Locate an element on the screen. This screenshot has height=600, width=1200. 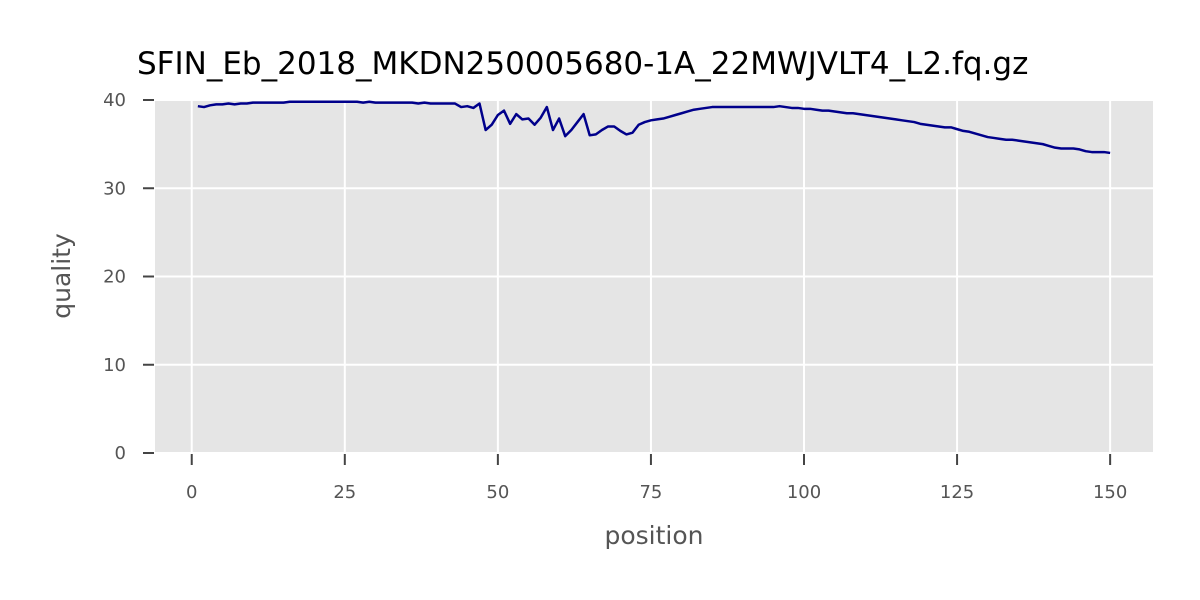
x-tick-label: 125 is located at coordinates (957, 492).